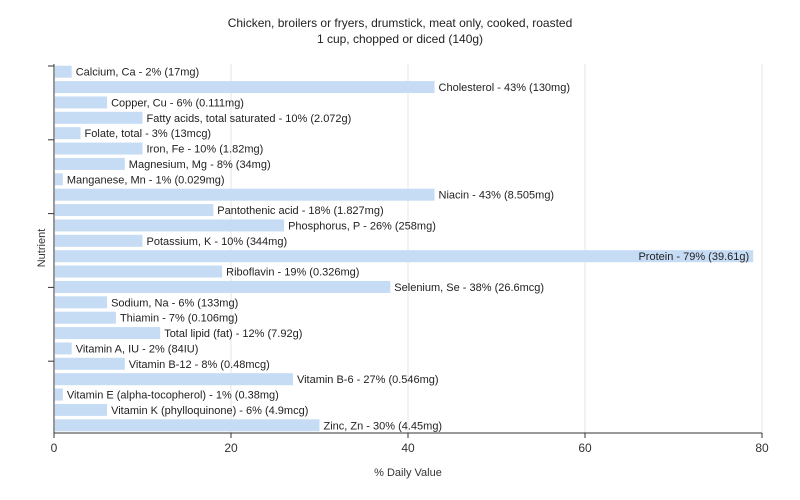  Describe the element at coordinates (179, 319) in the screenshot. I see `bar-label: Thiamin - 7% (0.106mg)` at that location.